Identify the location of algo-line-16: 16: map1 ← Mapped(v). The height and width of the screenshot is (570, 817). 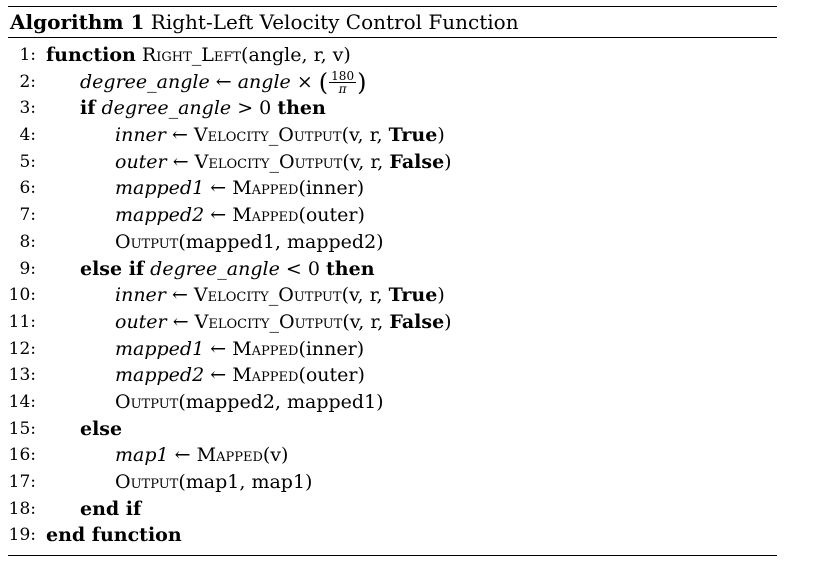
(392, 455).